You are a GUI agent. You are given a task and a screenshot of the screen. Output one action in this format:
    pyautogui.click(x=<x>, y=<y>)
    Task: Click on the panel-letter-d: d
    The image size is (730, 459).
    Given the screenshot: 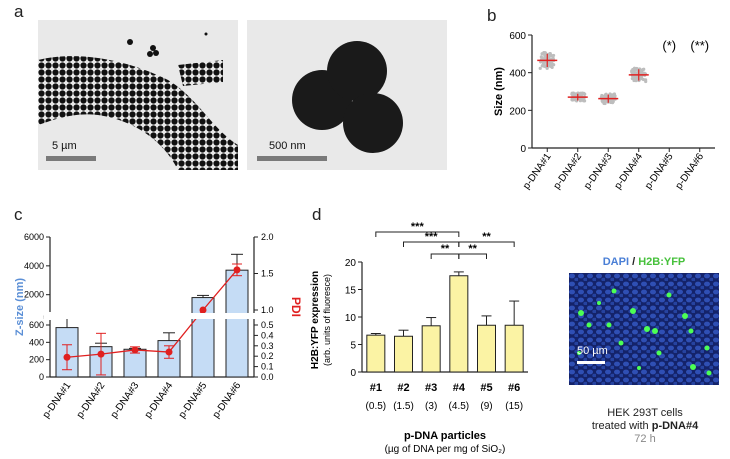 What is the action you would take?
    pyautogui.click(x=317, y=214)
    